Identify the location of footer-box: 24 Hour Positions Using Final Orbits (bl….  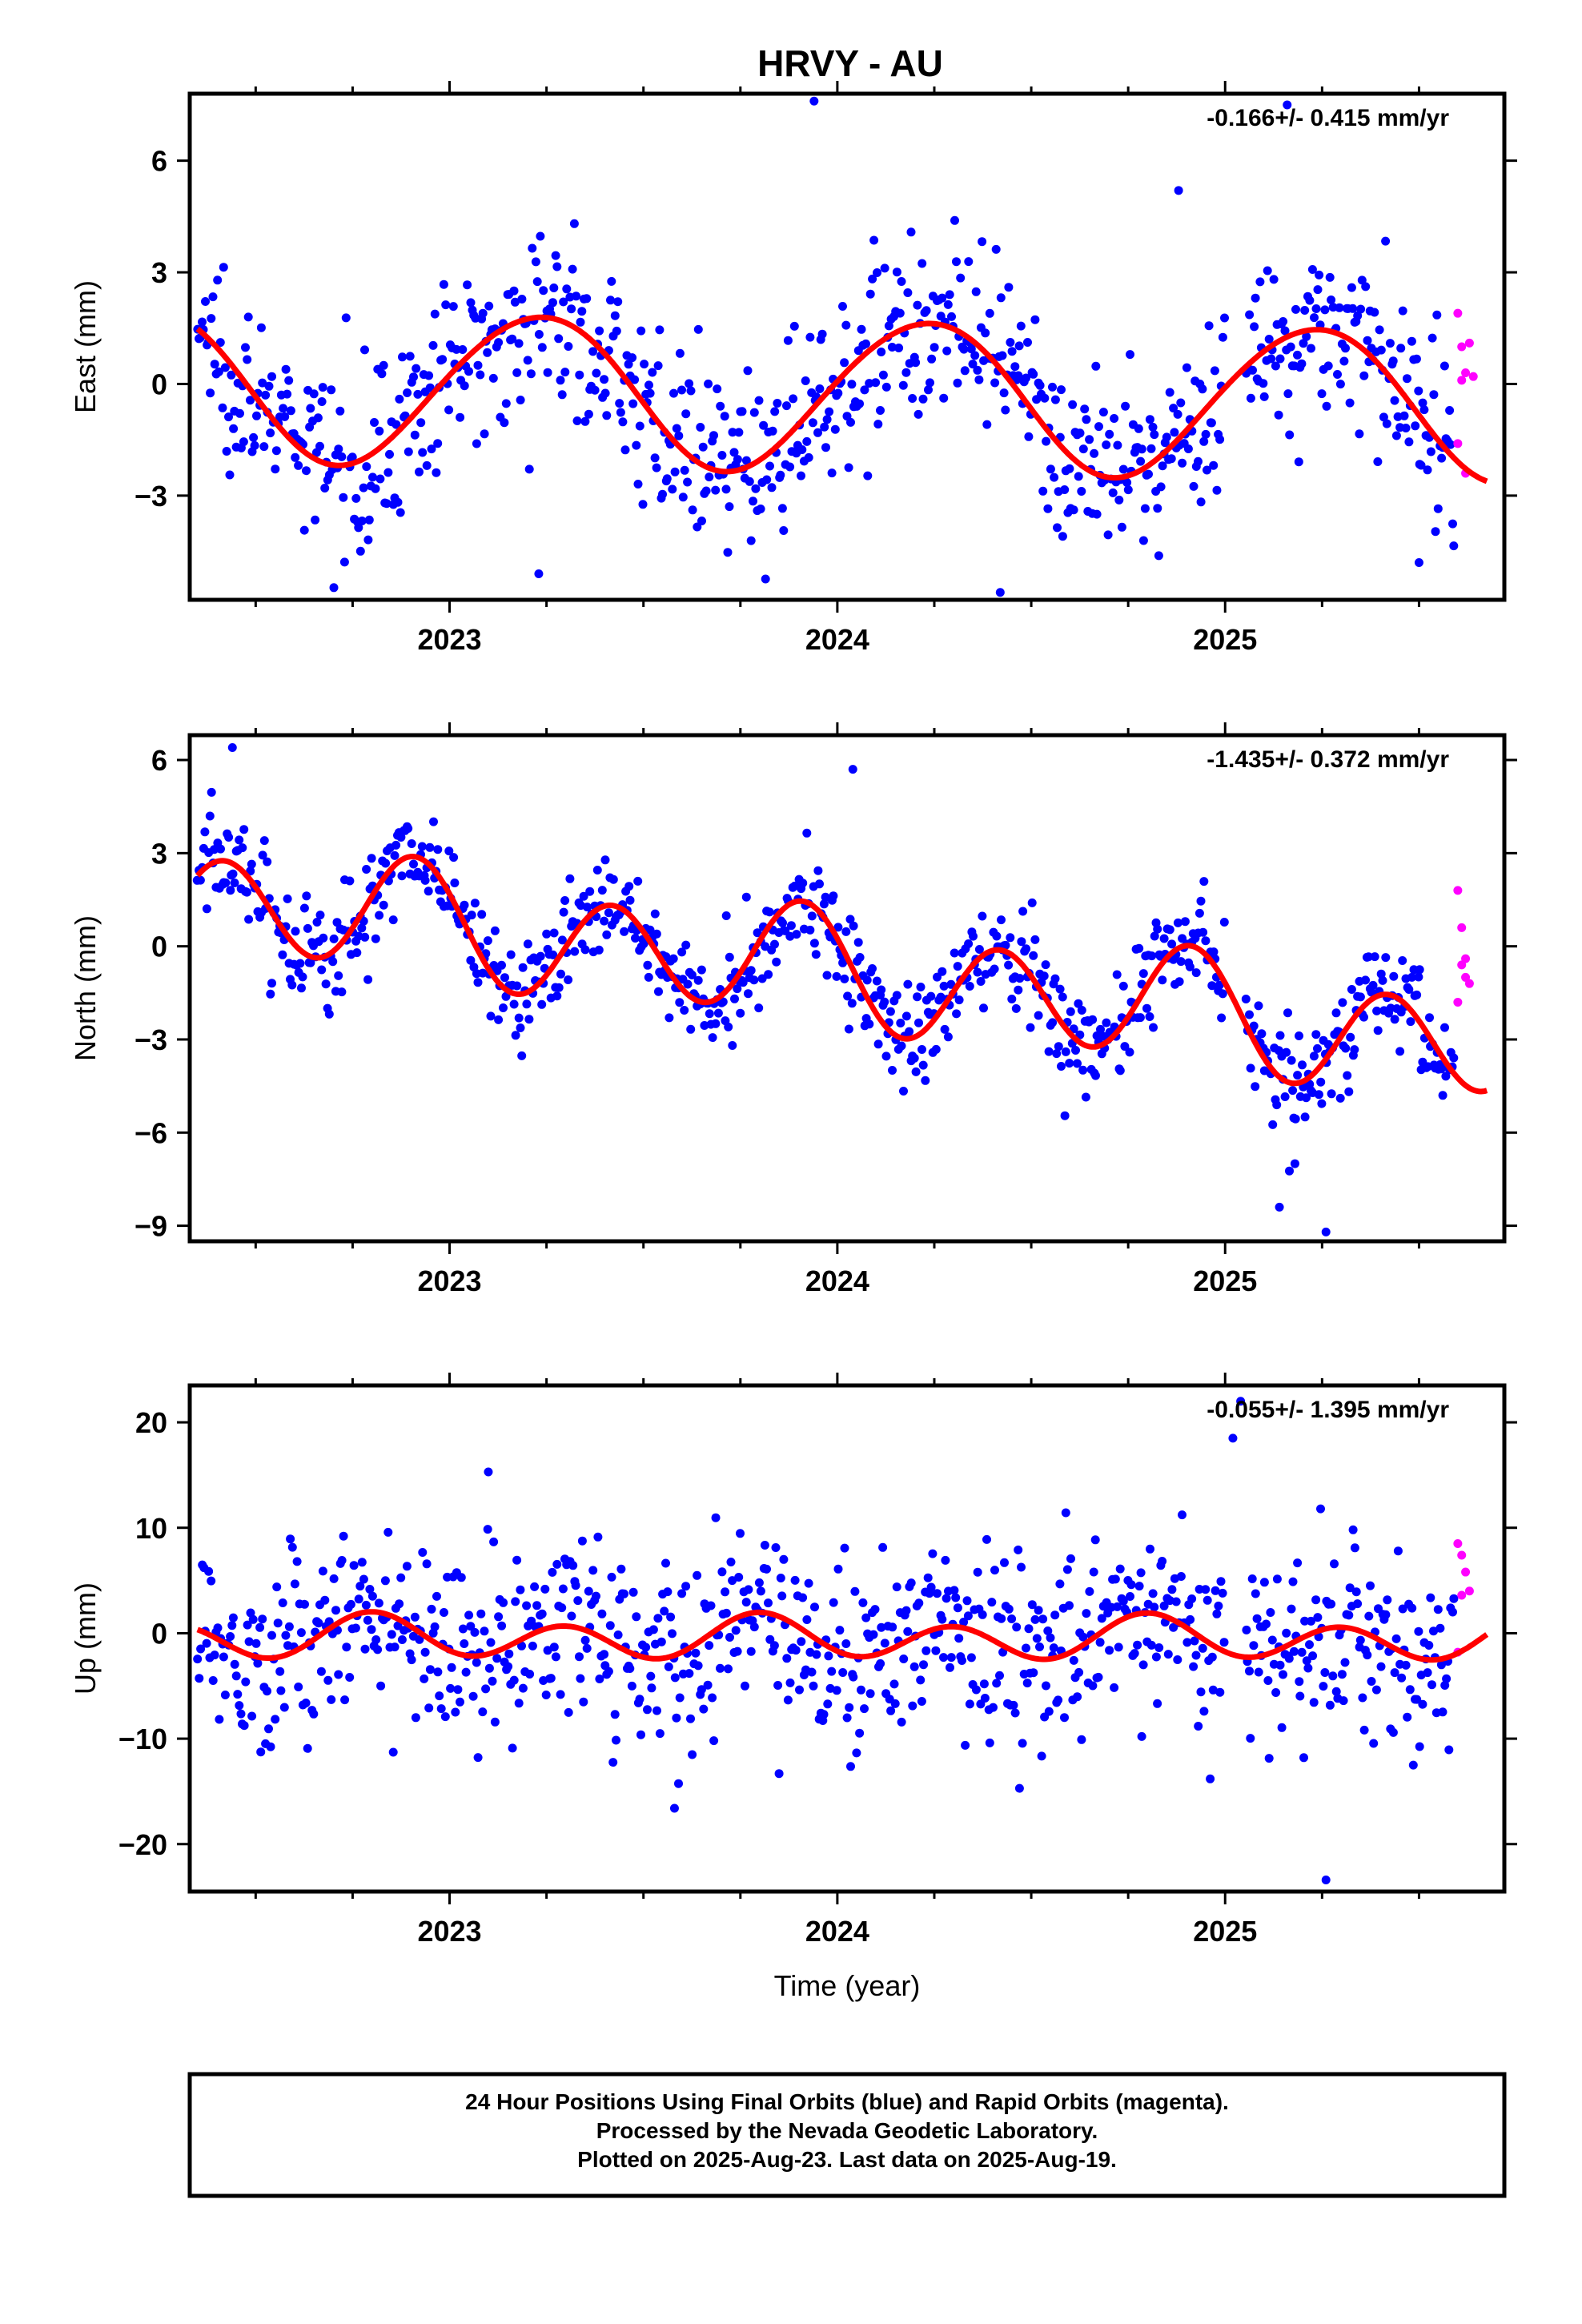
(847, 2135).